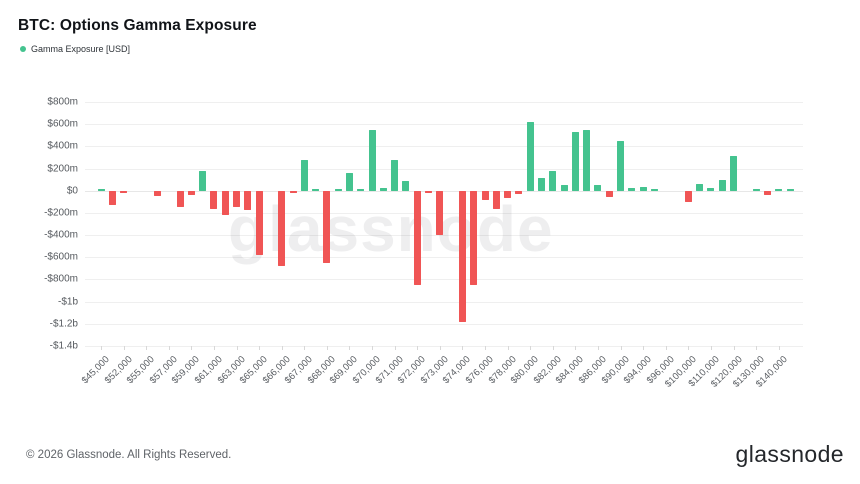  Describe the element at coordinates (62, 124) in the screenshot. I see `y-axis-tick-label: $600m` at that location.